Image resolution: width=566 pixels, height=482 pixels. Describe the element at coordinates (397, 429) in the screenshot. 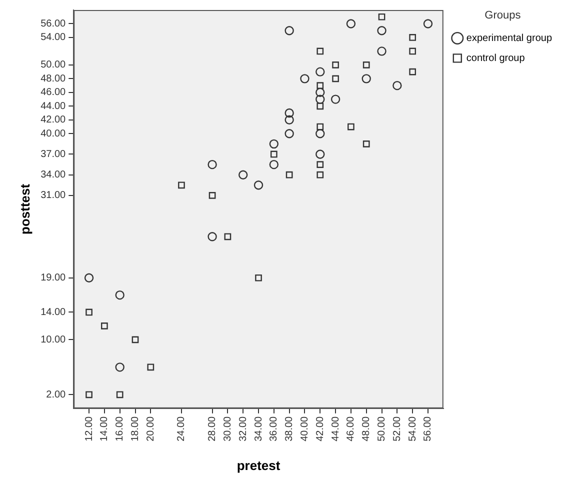

I see `x-tick-label: 52.00` at that location.